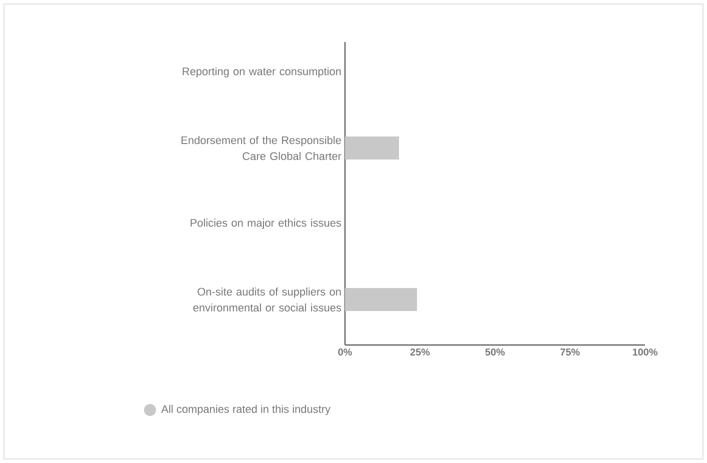 This screenshot has width=707, height=463. Describe the element at coordinates (266, 223) in the screenshot. I see `y-tick-label: Policies on major ethics issues` at that location.